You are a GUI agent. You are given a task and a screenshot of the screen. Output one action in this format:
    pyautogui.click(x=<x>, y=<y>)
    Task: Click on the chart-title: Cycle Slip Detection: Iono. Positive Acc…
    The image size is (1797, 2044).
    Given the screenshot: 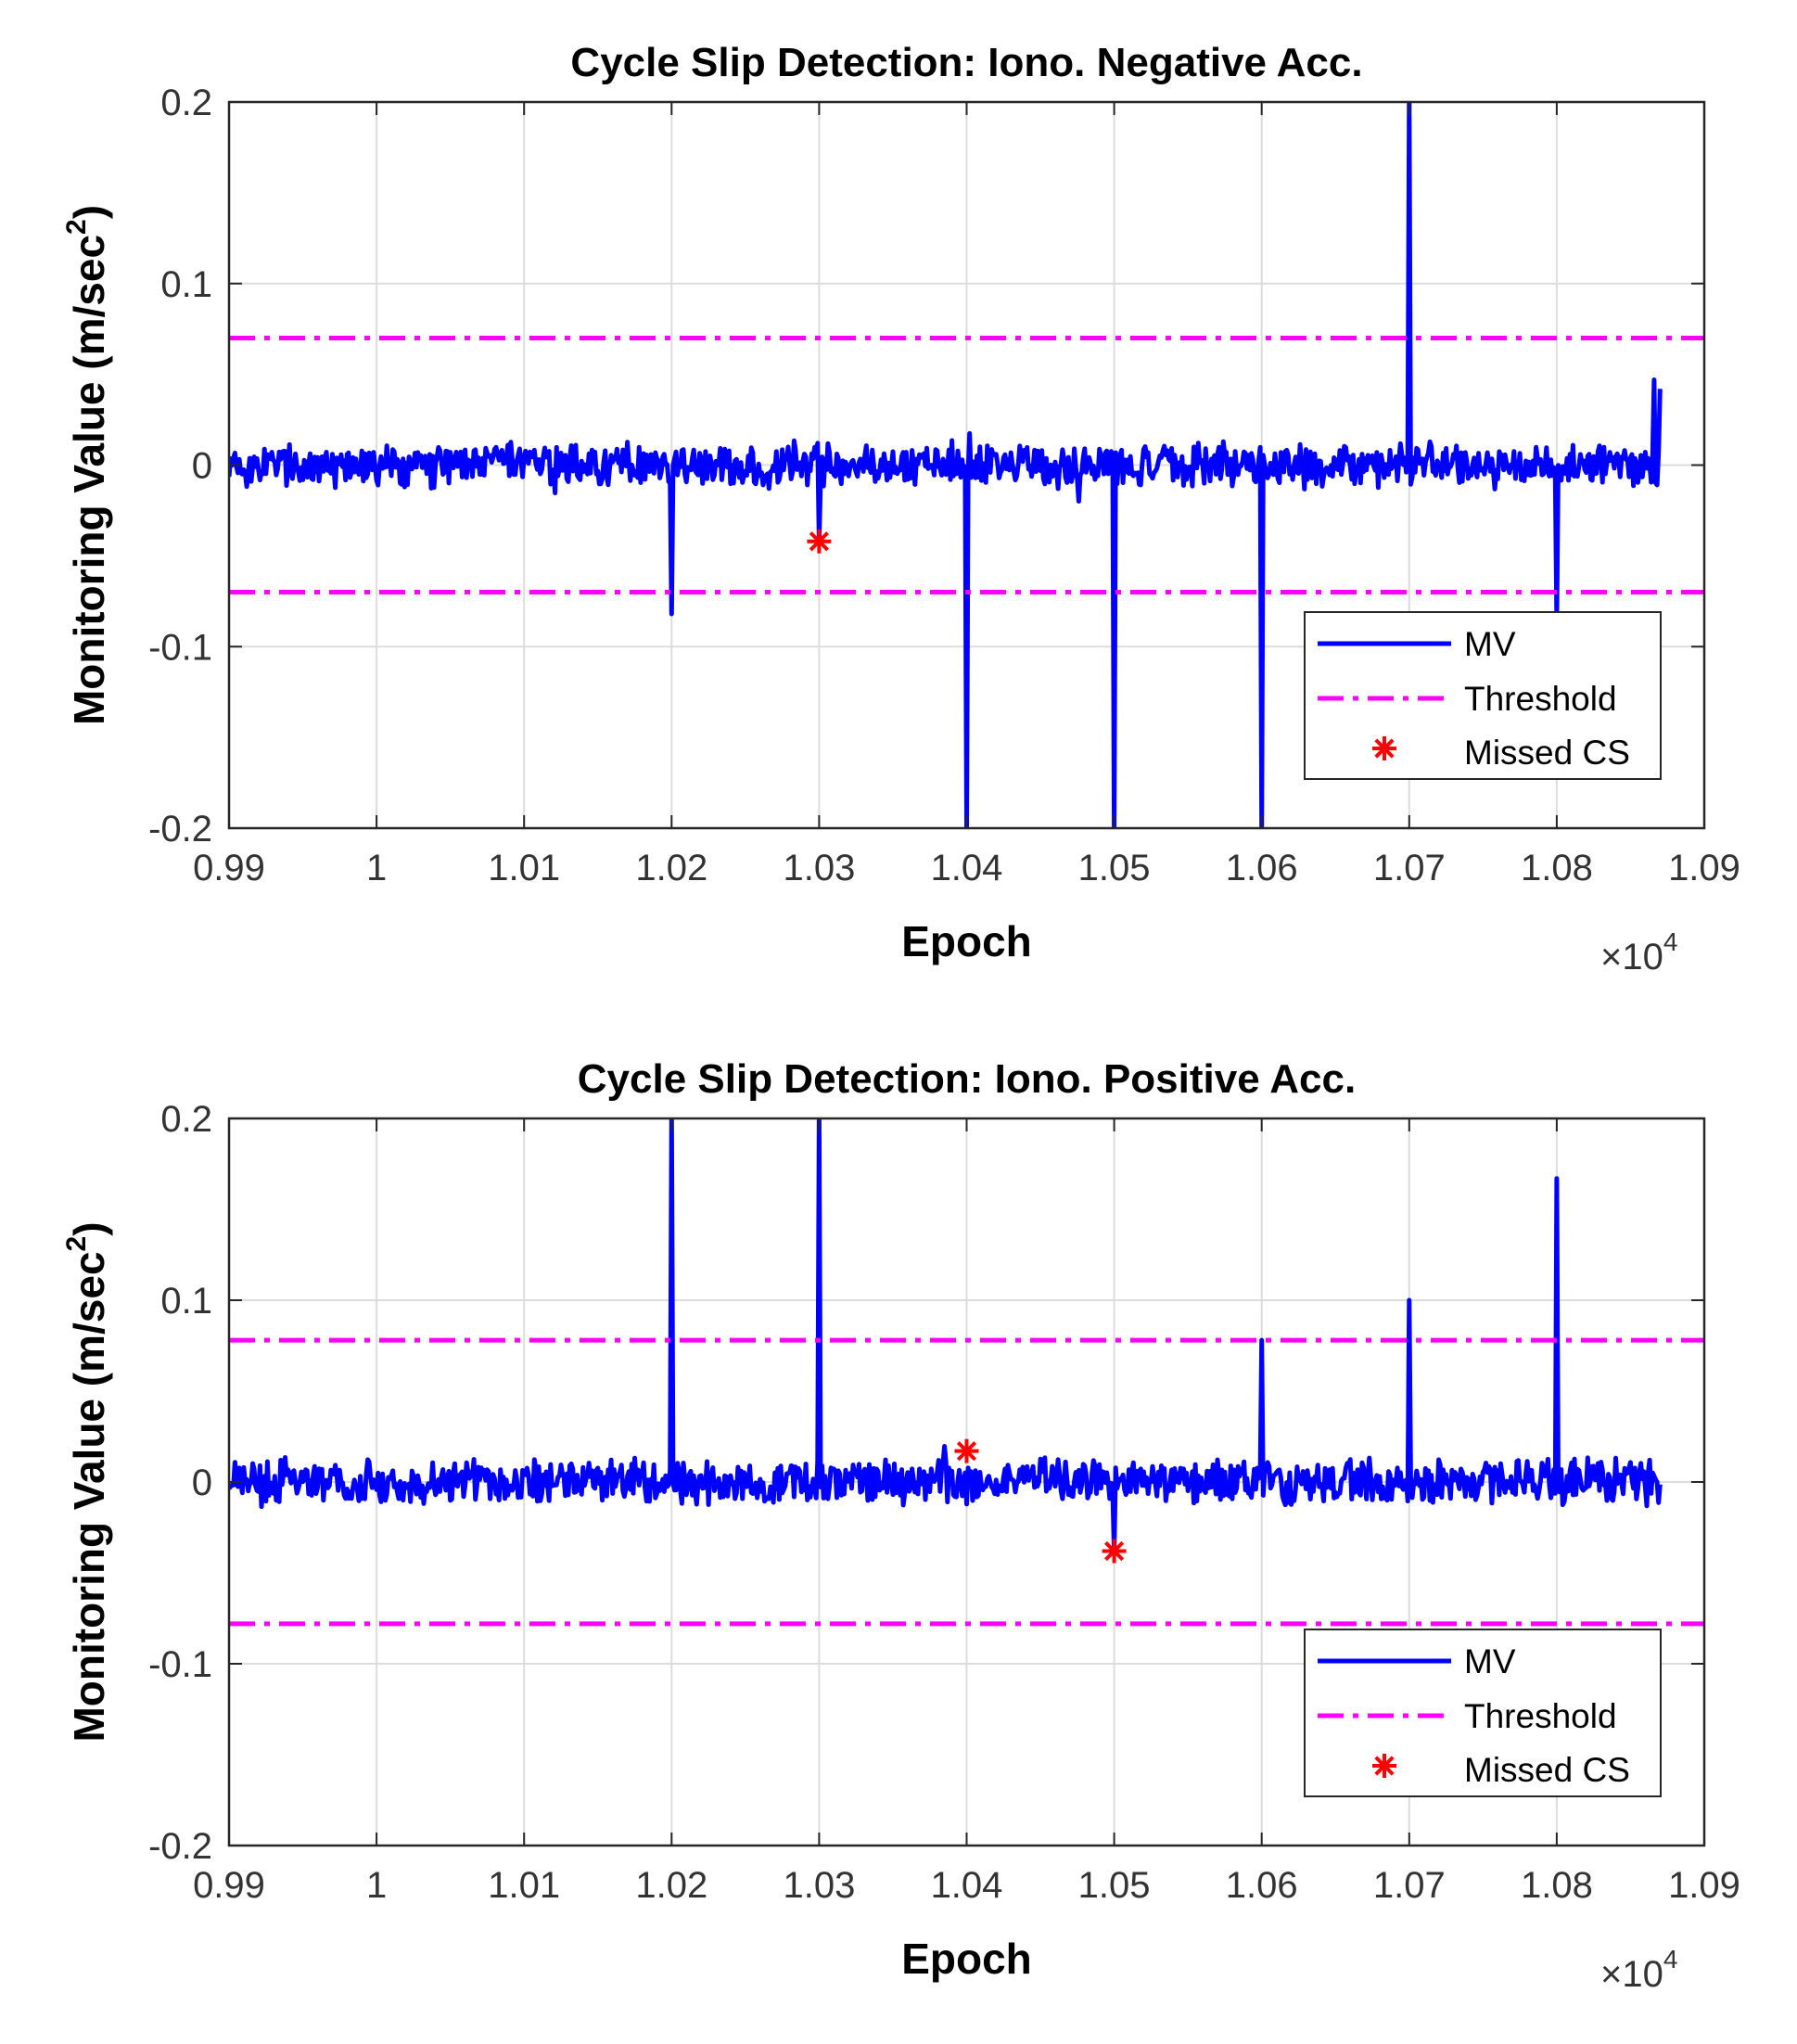 What is the action you would take?
    pyautogui.click(x=967, y=1079)
    